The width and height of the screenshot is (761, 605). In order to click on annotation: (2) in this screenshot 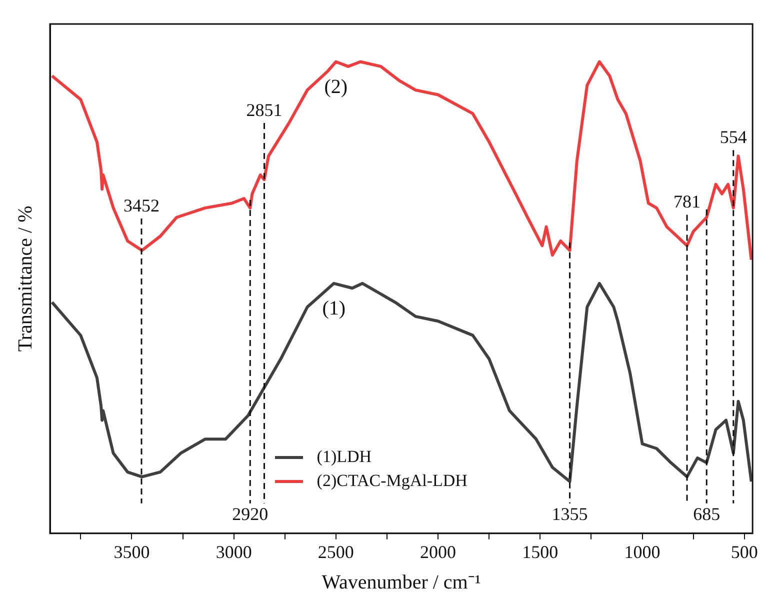, I will do `click(336, 87)`.